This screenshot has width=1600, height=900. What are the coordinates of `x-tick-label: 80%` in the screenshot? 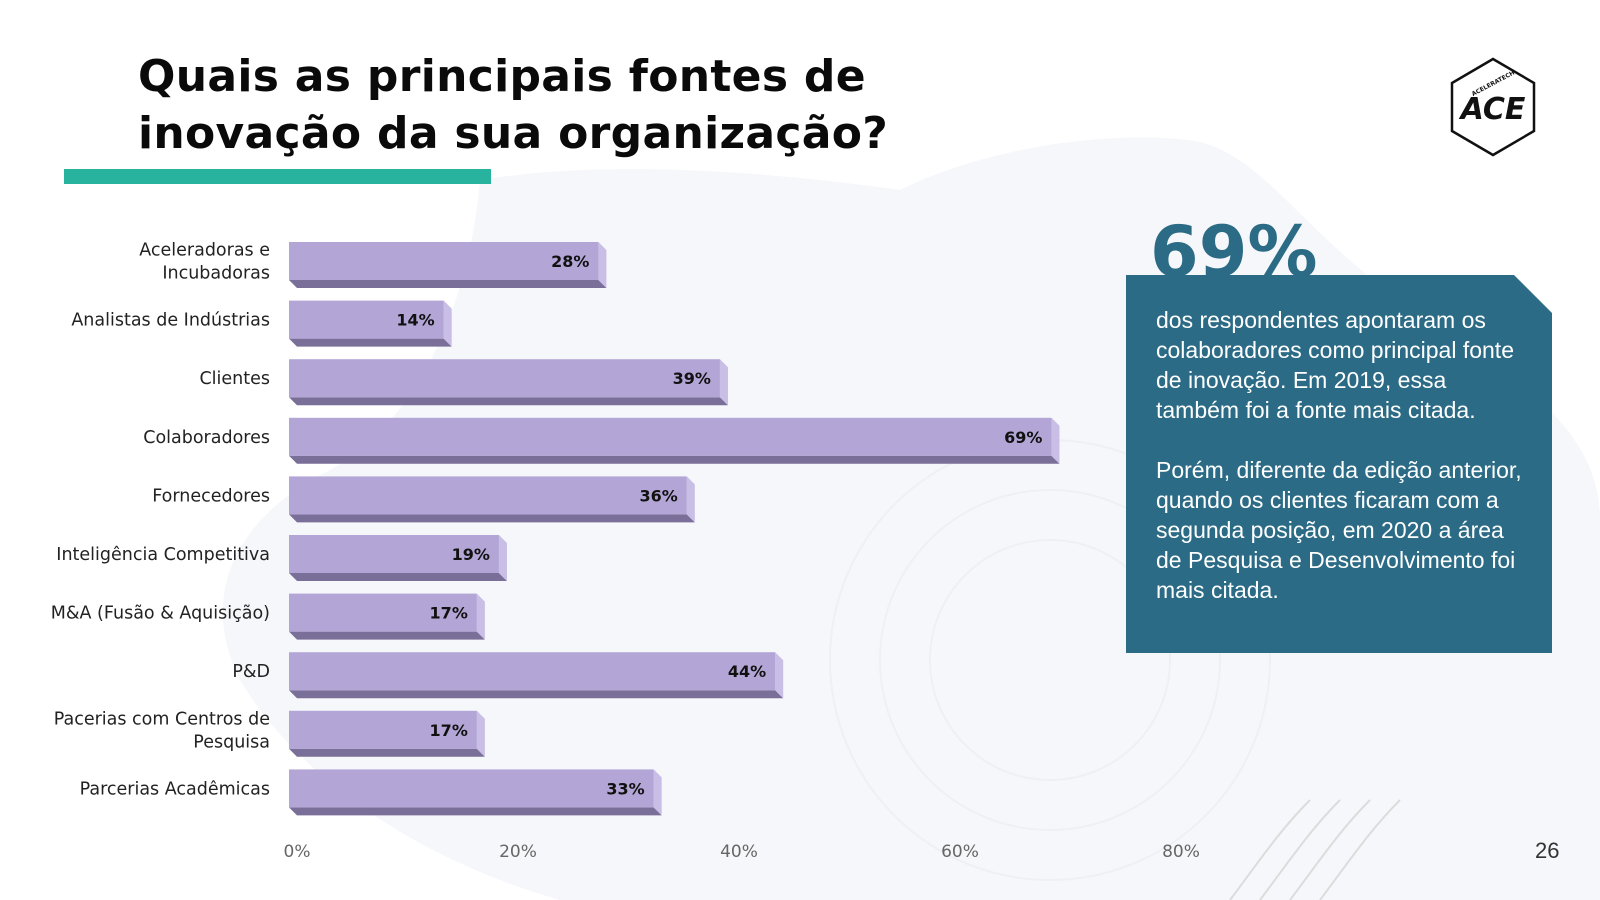 It's located at (1181, 852).